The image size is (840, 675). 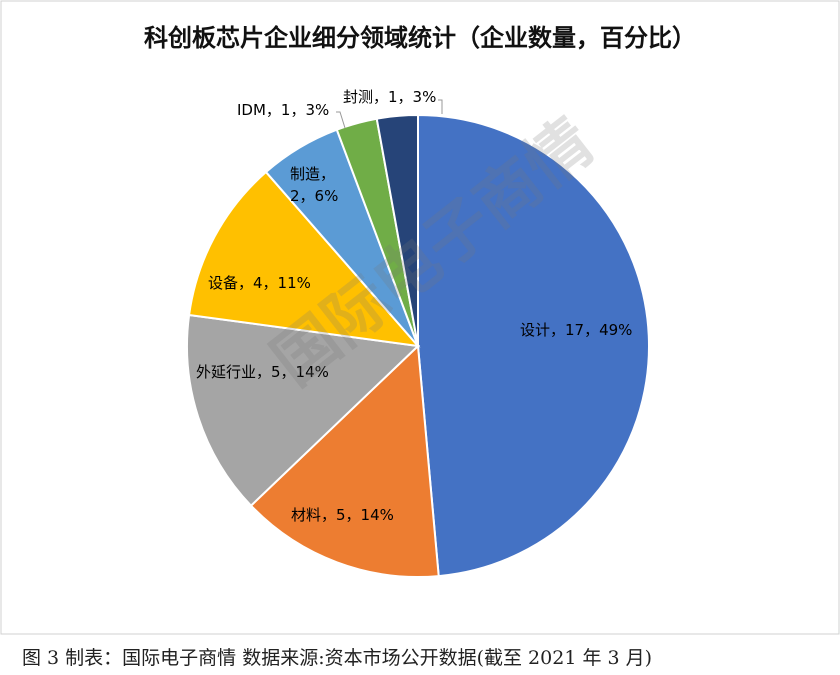 What do you see at coordinates (576, 330) in the screenshot?
I see `data-label: 设计，17，49%` at bounding box center [576, 330].